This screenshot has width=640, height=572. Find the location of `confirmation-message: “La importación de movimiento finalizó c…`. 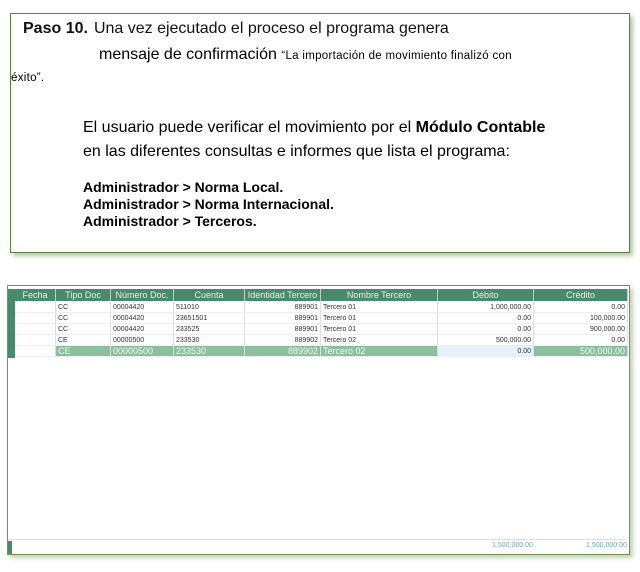

confirmation-message: “La importación de movimiento finalizó c… is located at coordinates (396, 56).